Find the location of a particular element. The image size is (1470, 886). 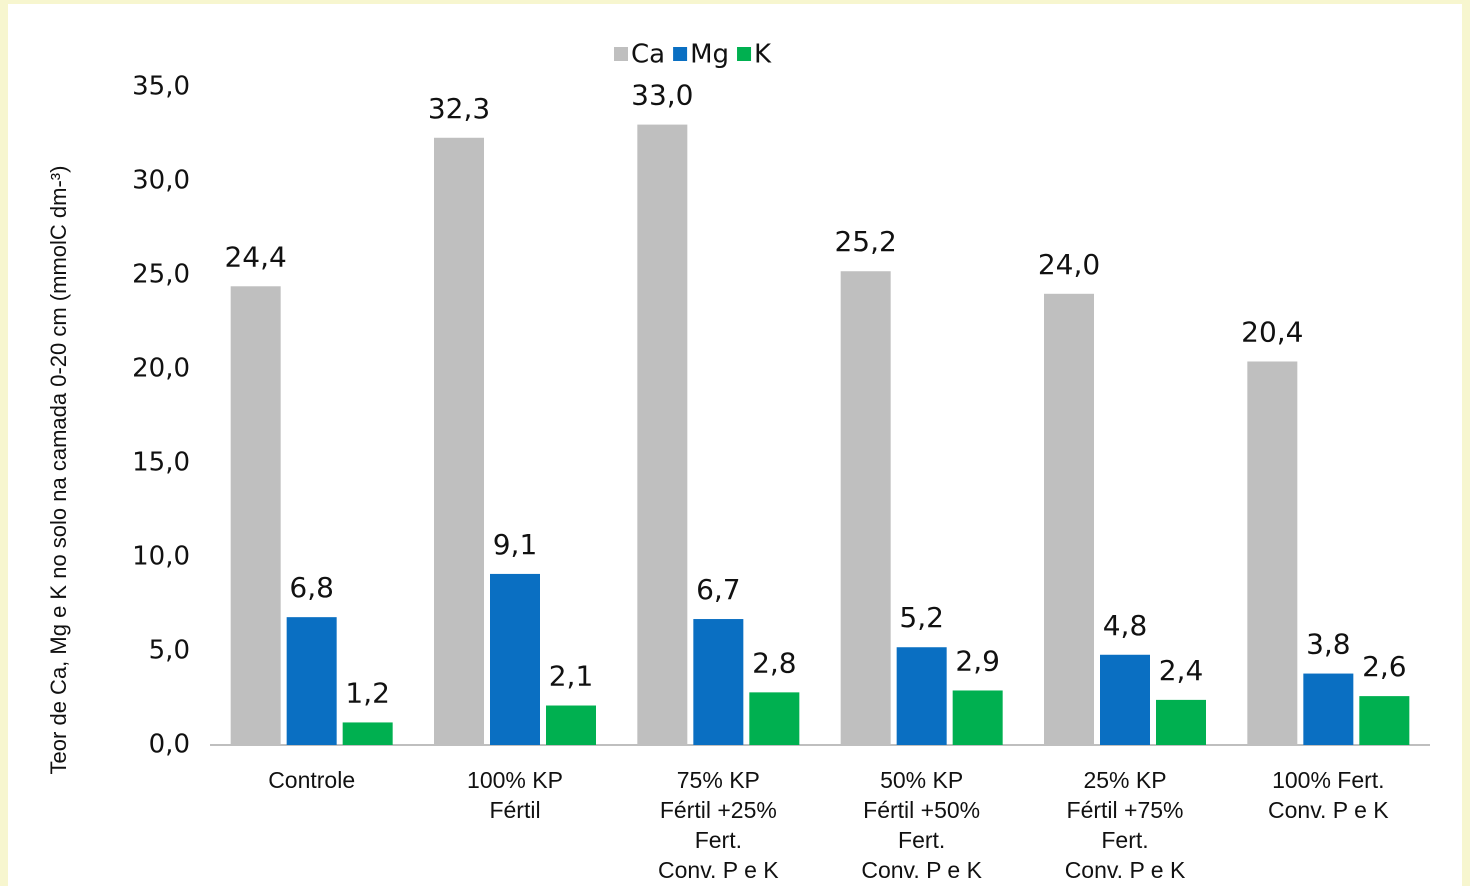

y-tick-label: 15,0 is located at coordinates (161, 463).